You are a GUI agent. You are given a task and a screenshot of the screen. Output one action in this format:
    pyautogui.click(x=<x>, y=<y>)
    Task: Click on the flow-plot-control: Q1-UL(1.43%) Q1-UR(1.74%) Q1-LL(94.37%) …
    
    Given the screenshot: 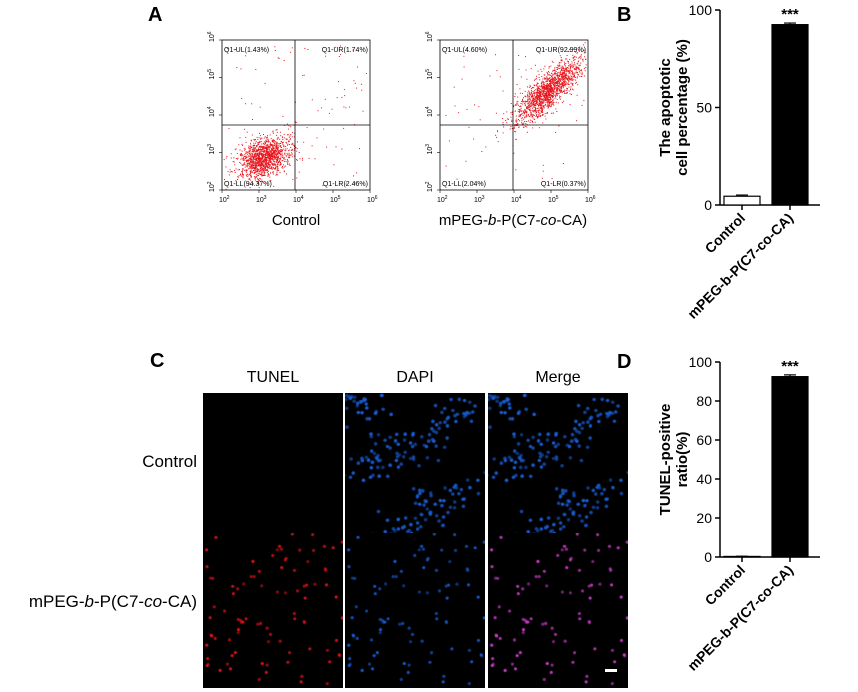 What is the action you would take?
    pyautogui.click(x=292, y=117)
    